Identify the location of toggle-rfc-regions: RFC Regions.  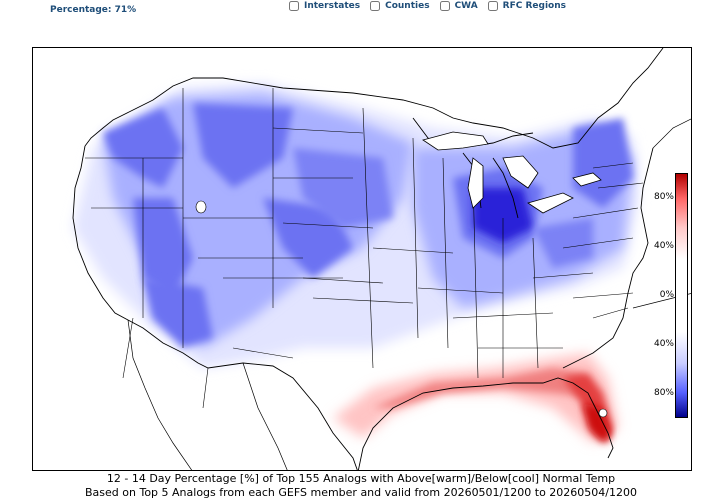
(526, 6).